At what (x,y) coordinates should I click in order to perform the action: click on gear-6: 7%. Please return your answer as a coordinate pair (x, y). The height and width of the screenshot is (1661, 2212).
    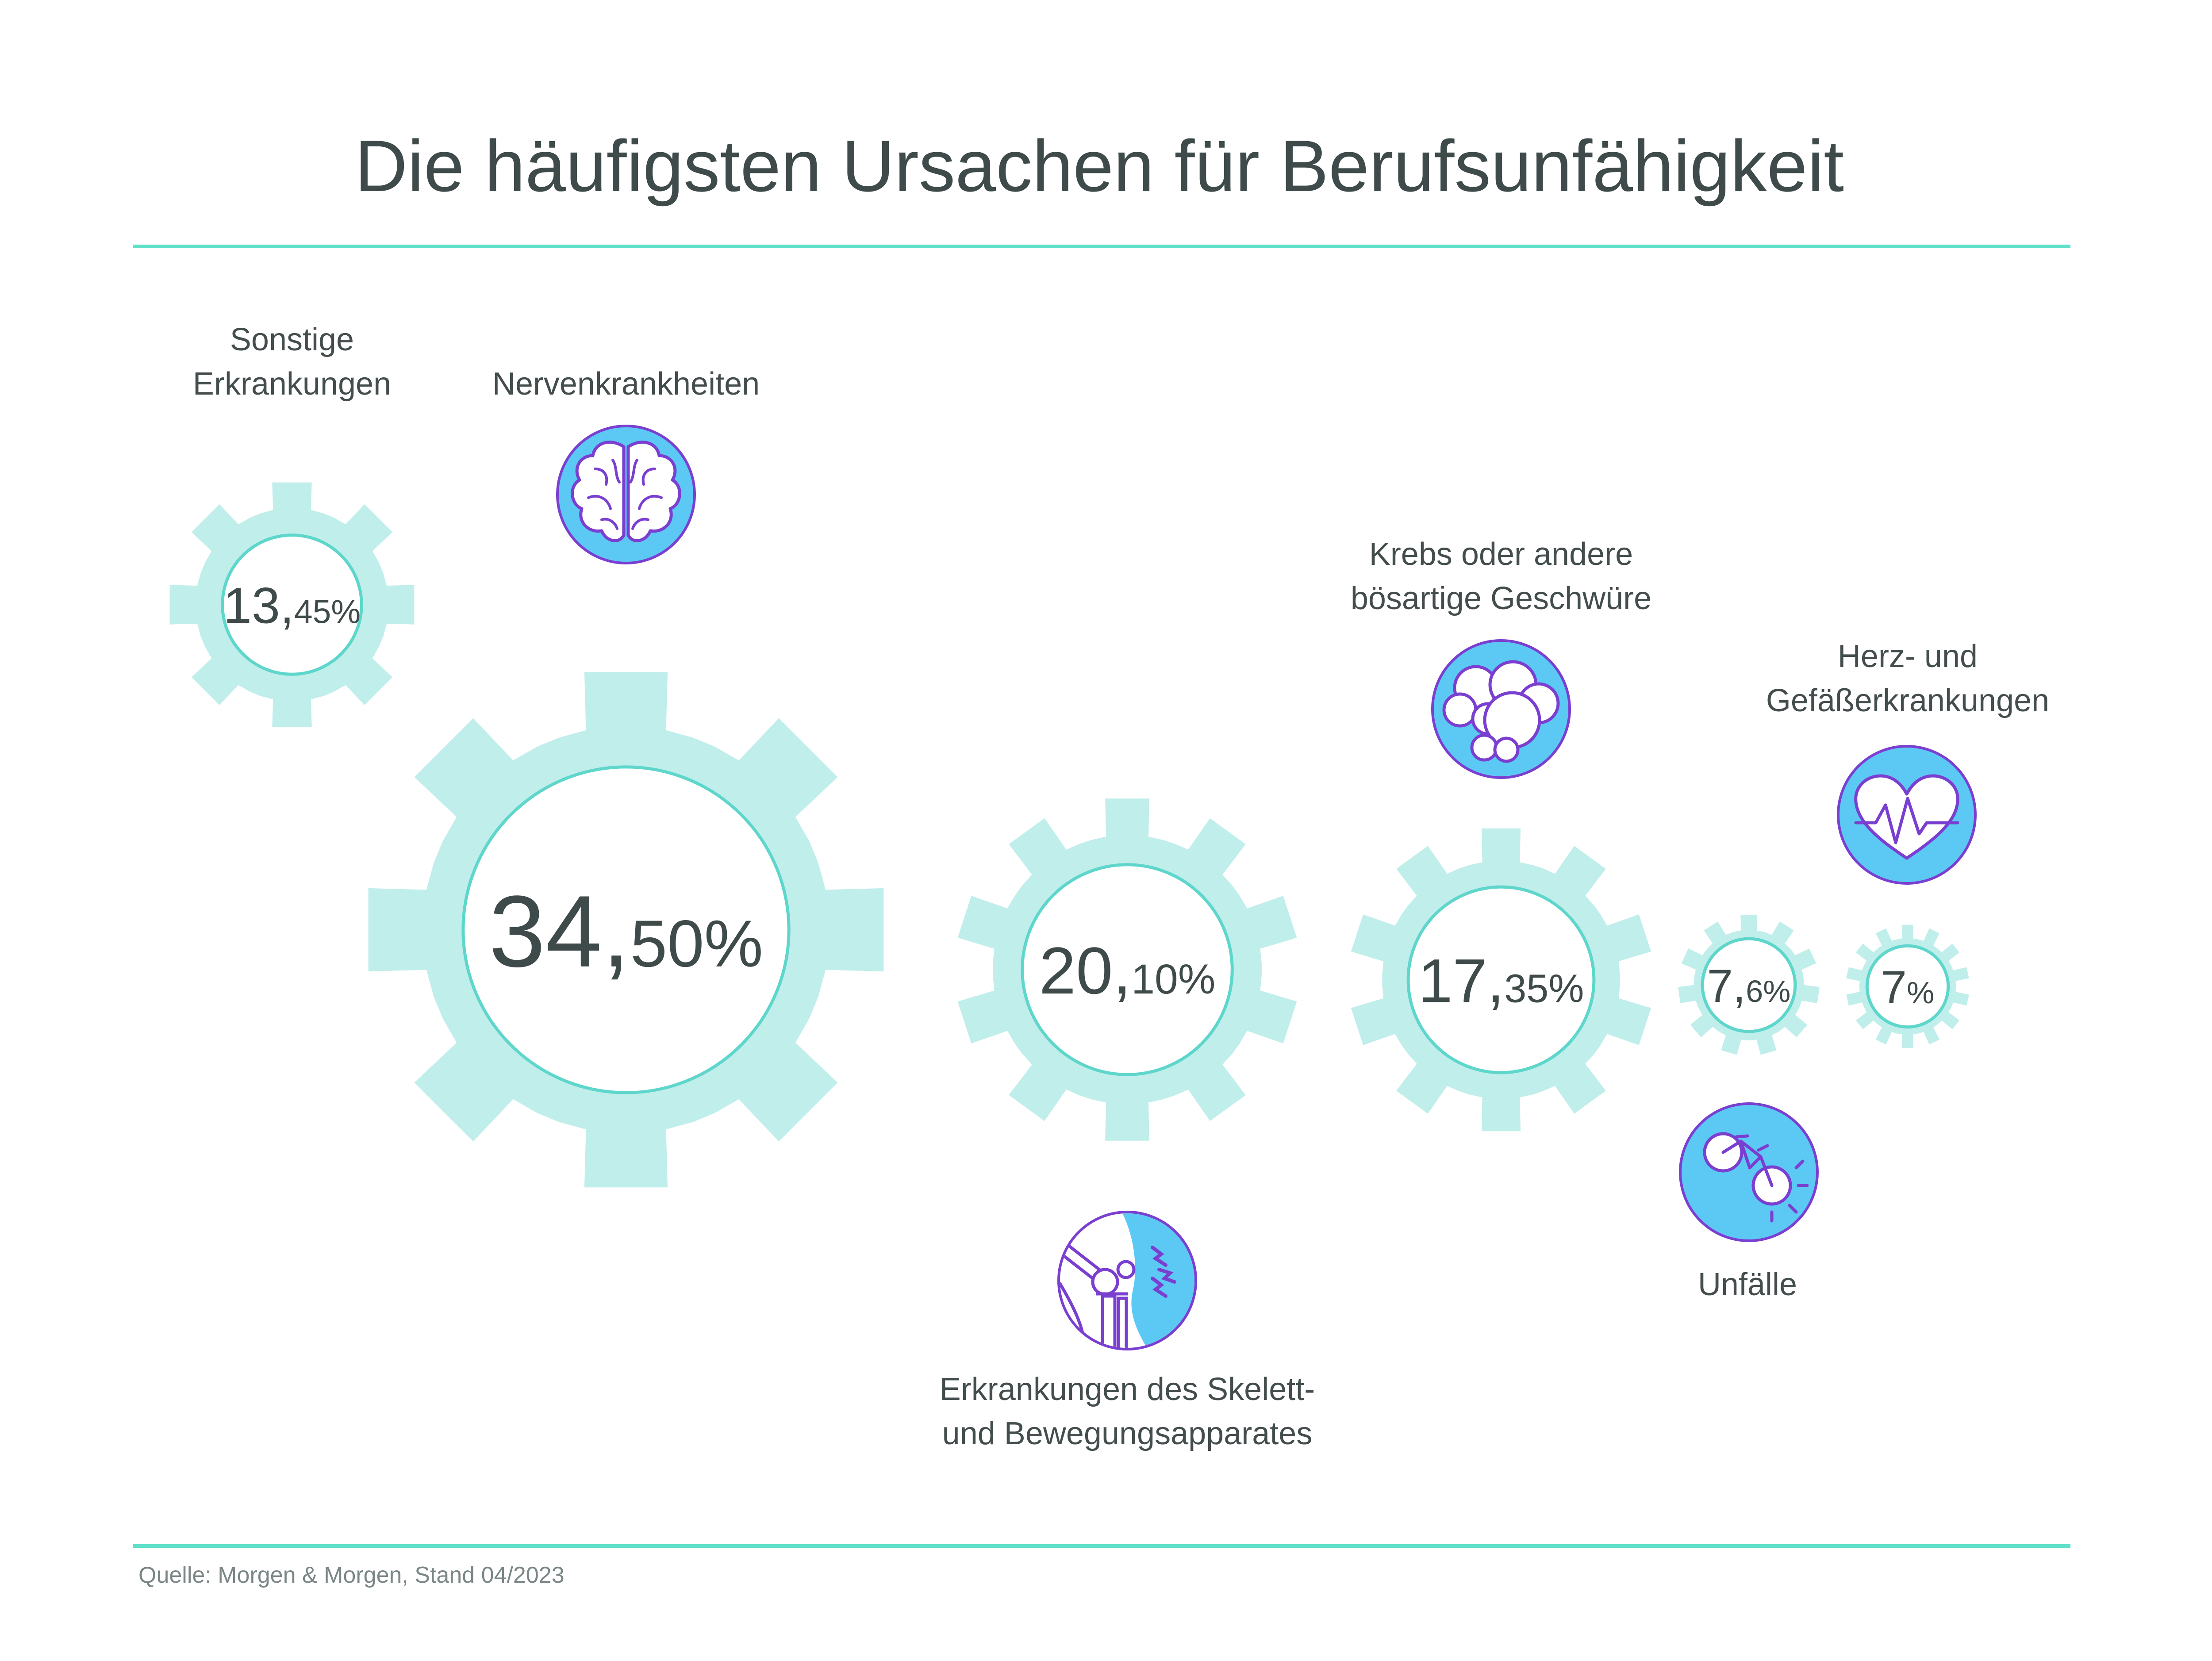
    Looking at the image, I should click on (1908, 986).